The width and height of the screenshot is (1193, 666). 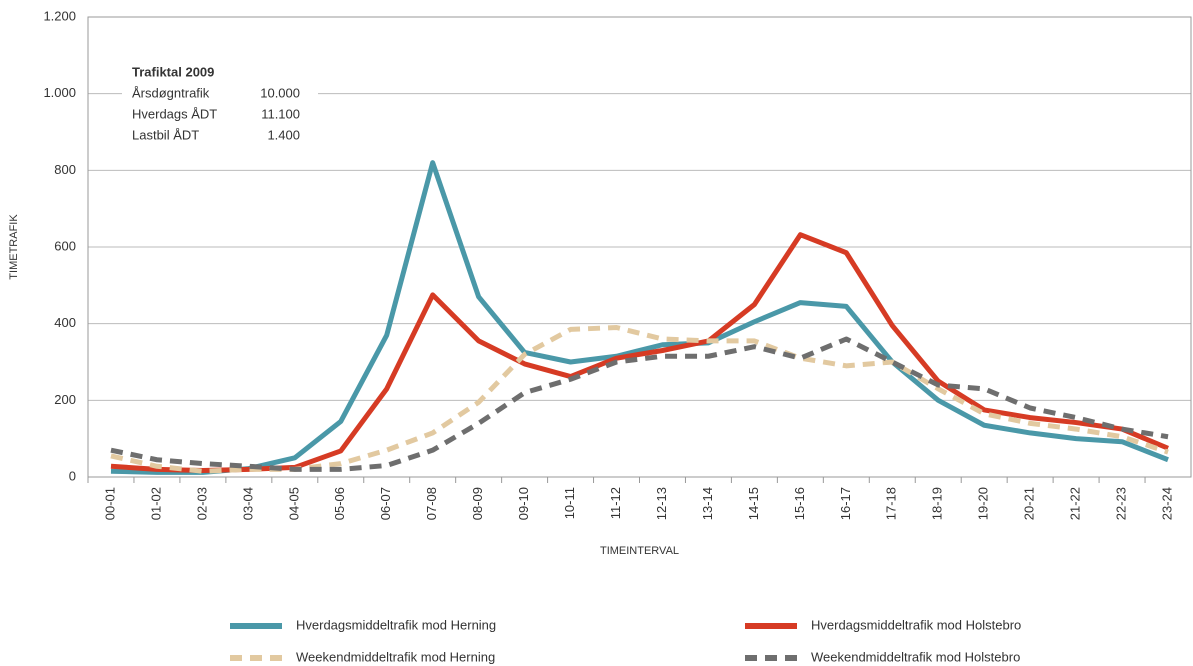 What do you see at coordinates (1166, 503) in the screenshot?
I see `x-tick-label: 23-24` at bounding box center [1166, 503].